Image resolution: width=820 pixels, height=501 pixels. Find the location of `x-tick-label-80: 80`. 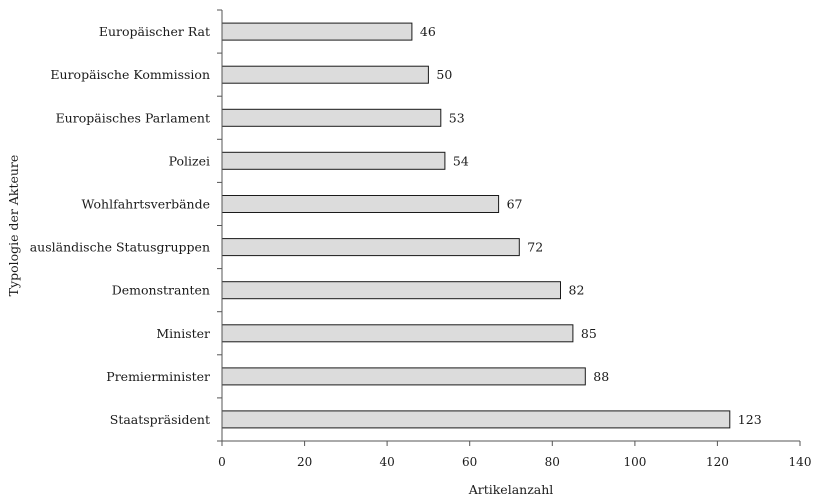

x-tick-label-80: 80 is located at coordinates (552, 462).